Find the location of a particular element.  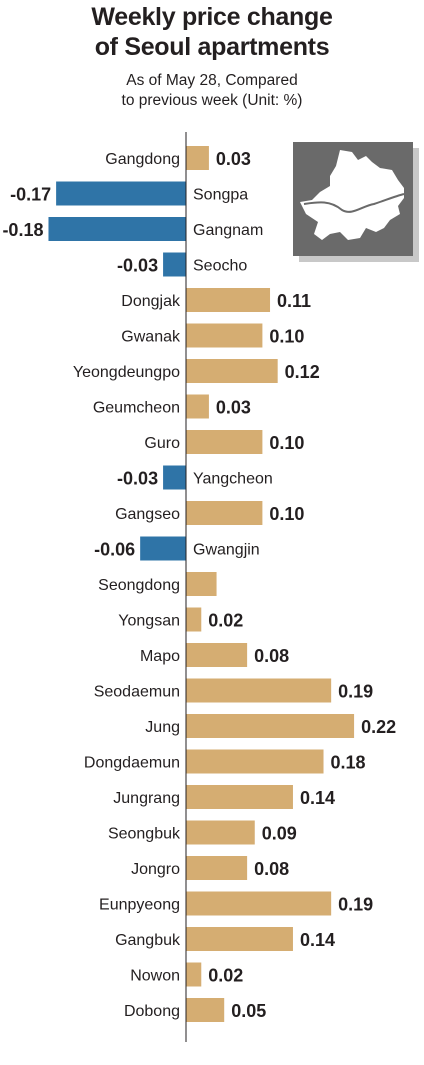

value-label-geumcheon: 0.03 is located at coordinates (233, 408).